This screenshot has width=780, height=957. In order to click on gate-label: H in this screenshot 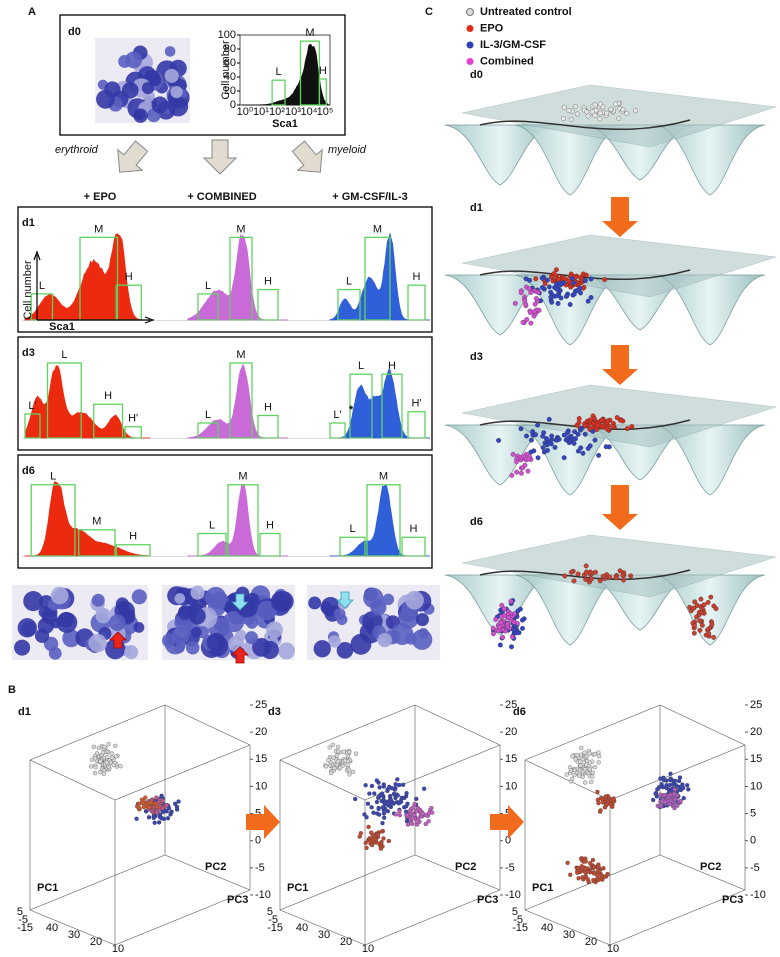, I will do `click(268, 281)`.